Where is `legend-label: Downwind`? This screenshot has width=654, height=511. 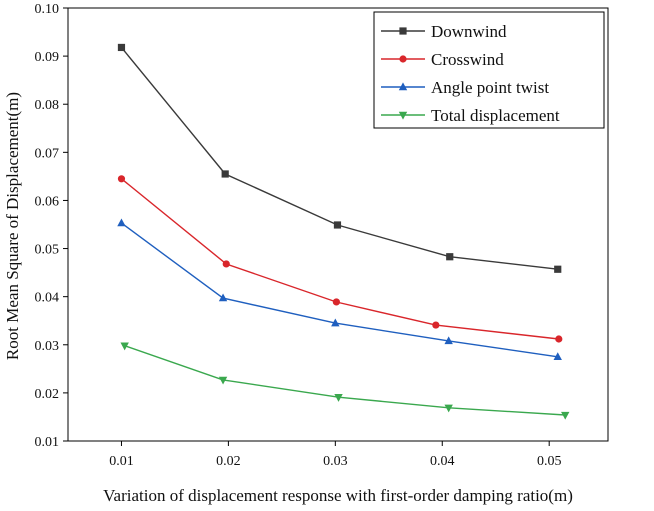 legend-label: Downwind is located at coordinates (469, 31).